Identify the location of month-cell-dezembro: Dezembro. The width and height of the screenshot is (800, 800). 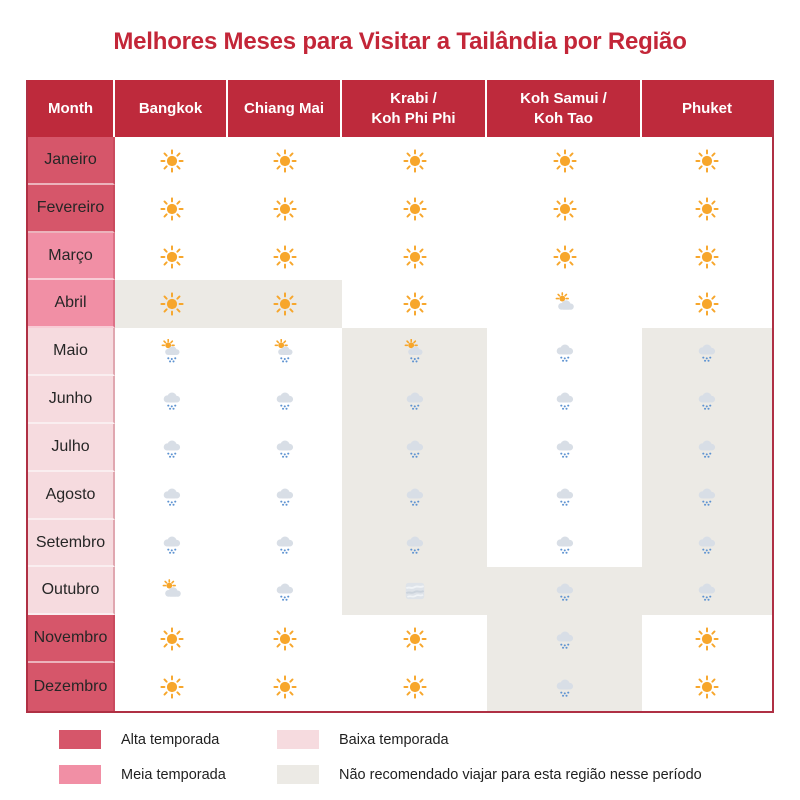
(71, 687).